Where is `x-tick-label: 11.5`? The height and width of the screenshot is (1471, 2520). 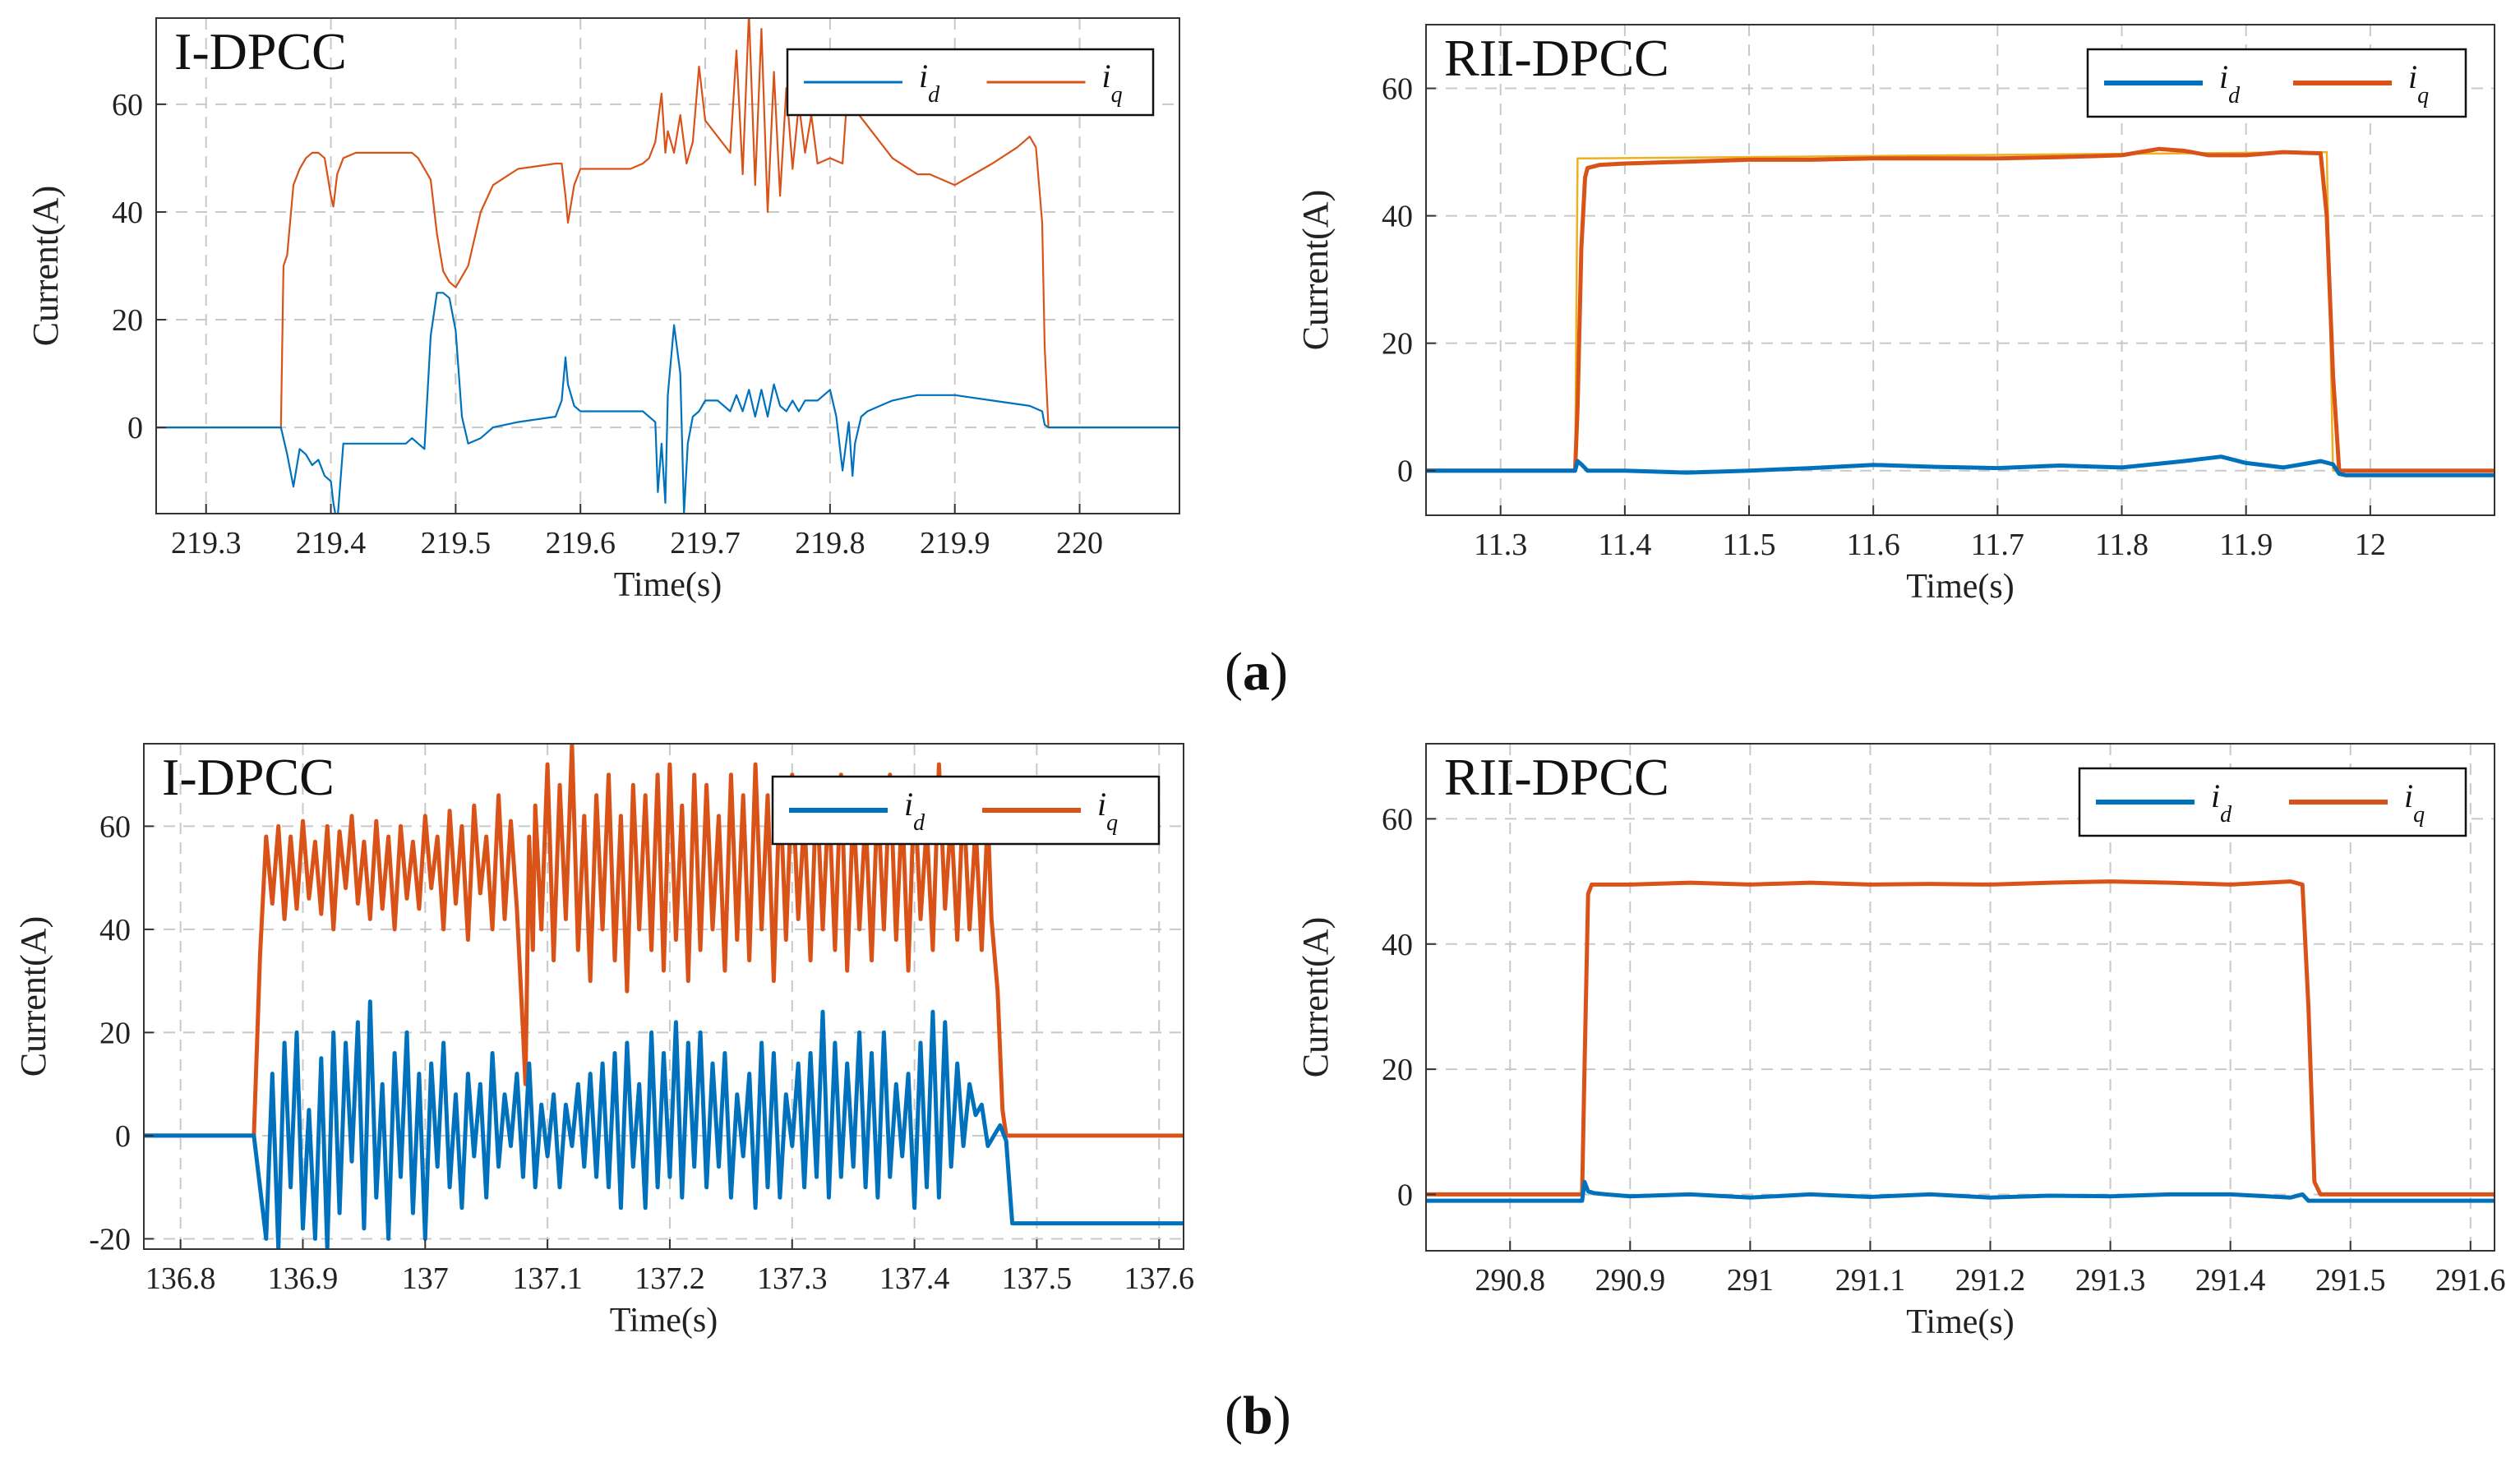
x-tick-label: 11.5 is located at coordinates (1748, 545).